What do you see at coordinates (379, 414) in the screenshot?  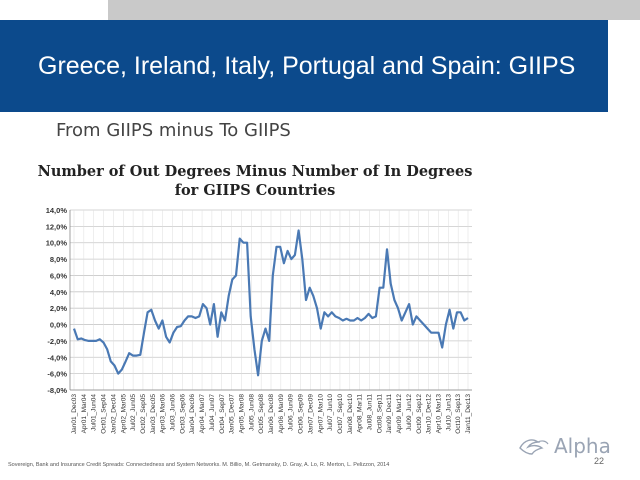 I see `x-tick-label: Oct08_Sep11` at bounding box center [379, 414].